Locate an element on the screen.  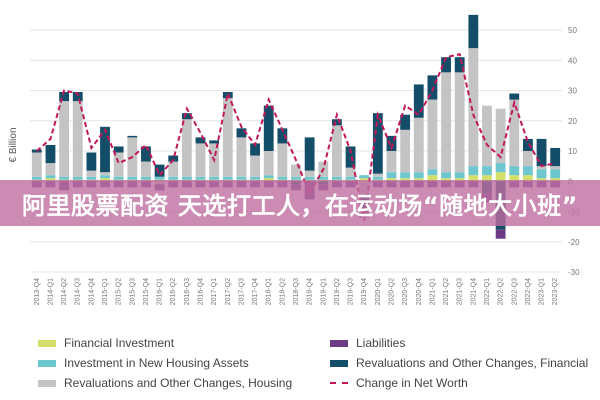
legend-revaluations-housing: Revaluations and Other Changes, Housing is located at coordinates (165, 383).